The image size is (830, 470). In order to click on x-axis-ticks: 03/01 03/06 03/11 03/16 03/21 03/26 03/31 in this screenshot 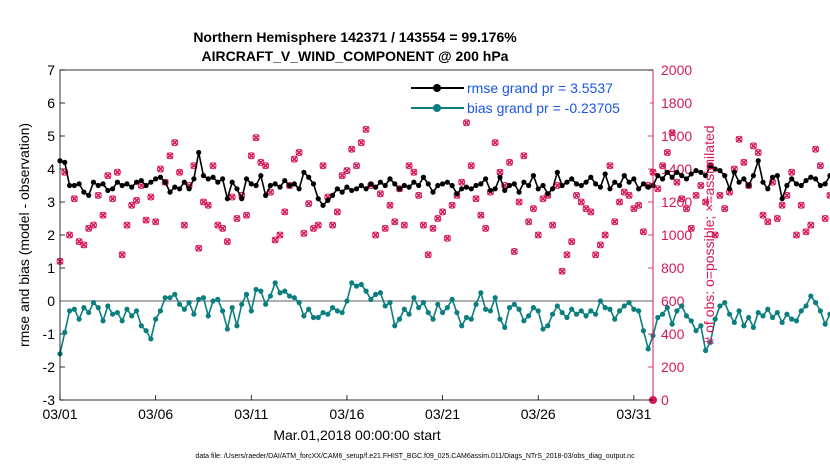, I will do `click(347, 408)`.